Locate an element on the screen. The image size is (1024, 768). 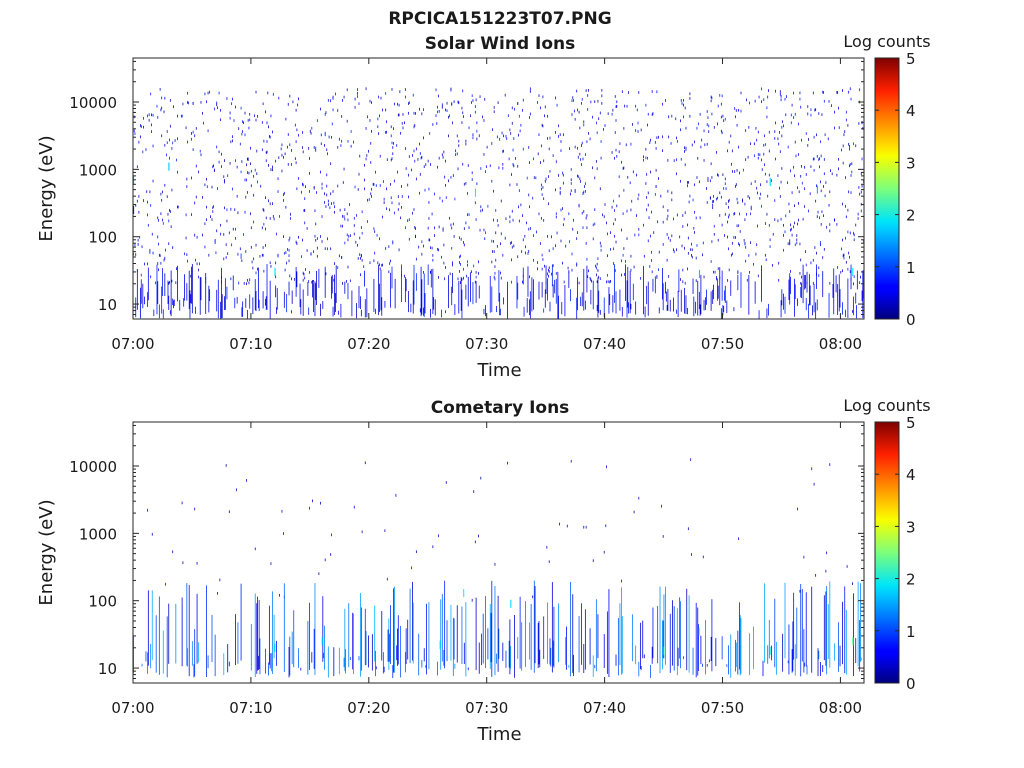
colorbar-tick-label: 2 is located at coordinates (911, 216).